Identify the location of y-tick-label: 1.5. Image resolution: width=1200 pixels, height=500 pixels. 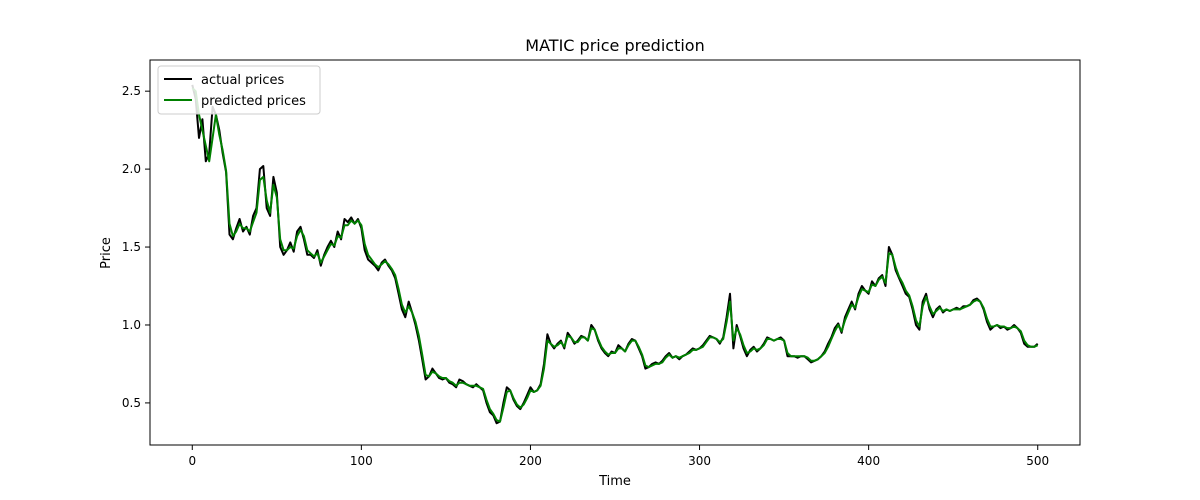
(131, 247).